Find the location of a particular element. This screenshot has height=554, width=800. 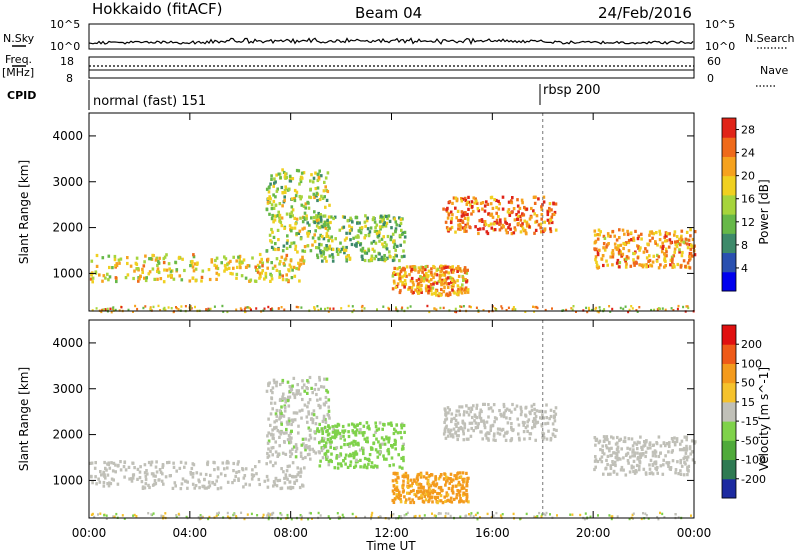

x-tick-label: 08:00 is located at coordinates (290, 533).